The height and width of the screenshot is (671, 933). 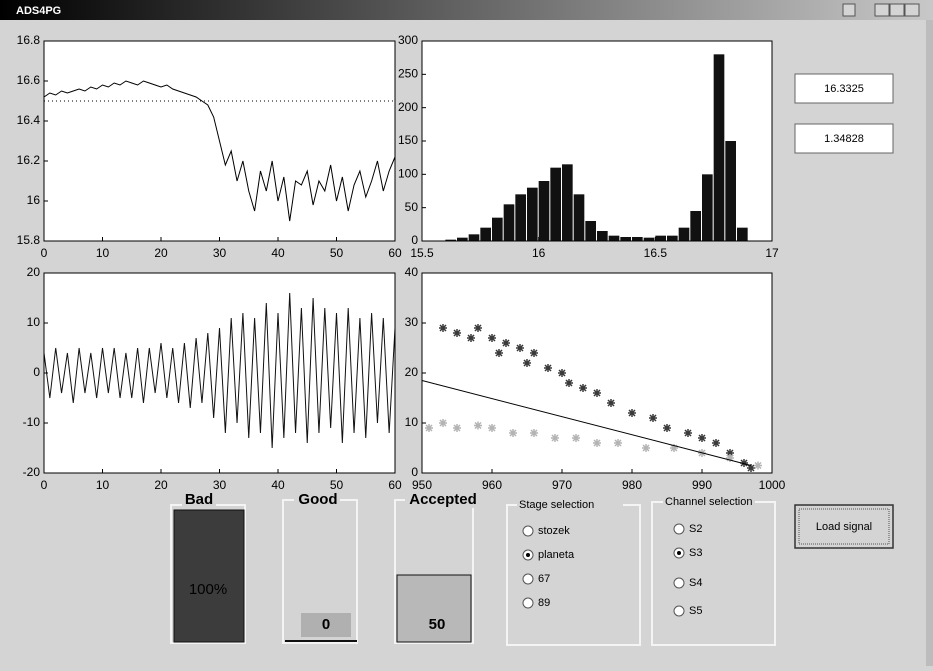 What do you see at coordinates (32, 472) in the screenshot?
I see `y-tick-label: -20` at bounding box center [32, 472].